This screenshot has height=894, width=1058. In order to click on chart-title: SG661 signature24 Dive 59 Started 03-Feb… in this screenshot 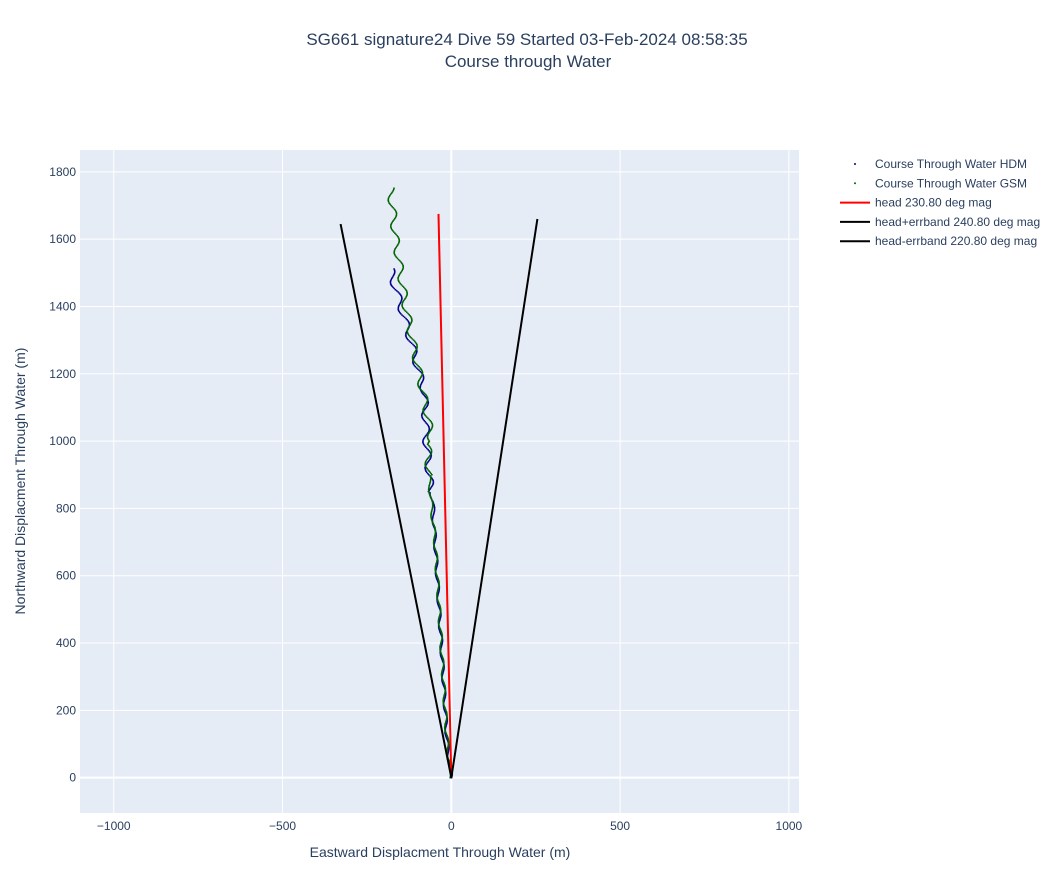, I will do `click(526, 39)`.